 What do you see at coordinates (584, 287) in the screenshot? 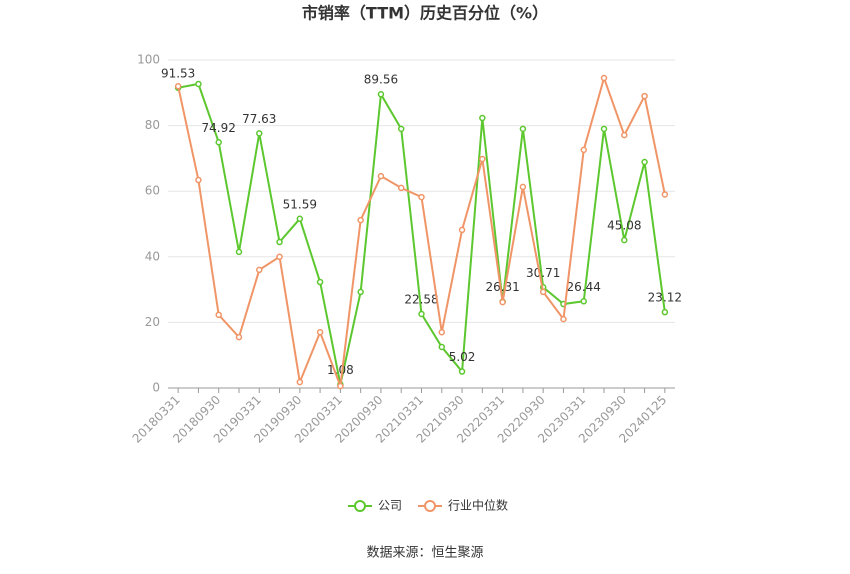
I see `data-label: 26.44` at bounding box center [584, 287].